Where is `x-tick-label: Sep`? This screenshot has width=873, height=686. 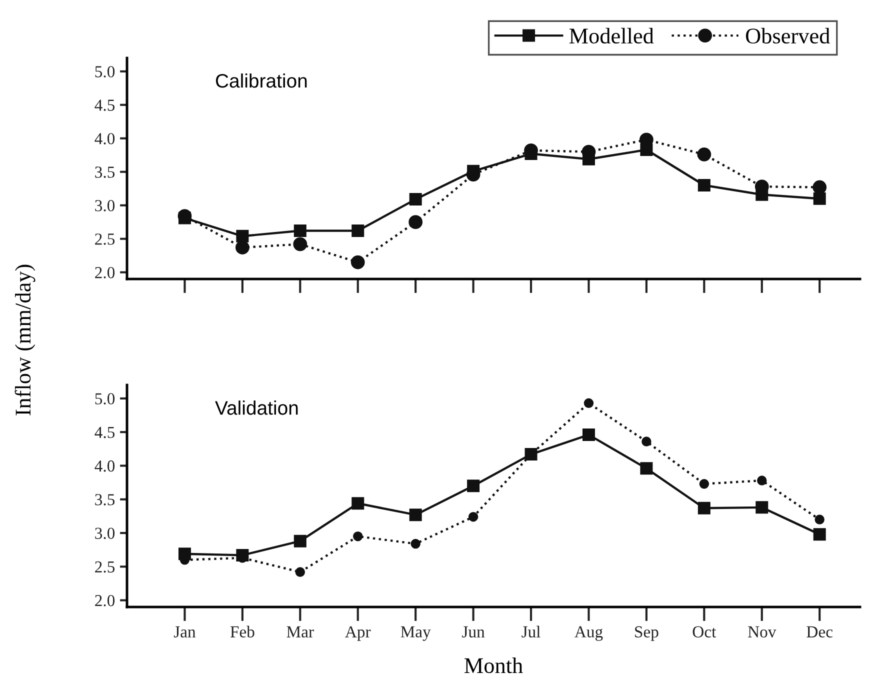 x-tick-label: Sep is located at coordinates (646, 633).